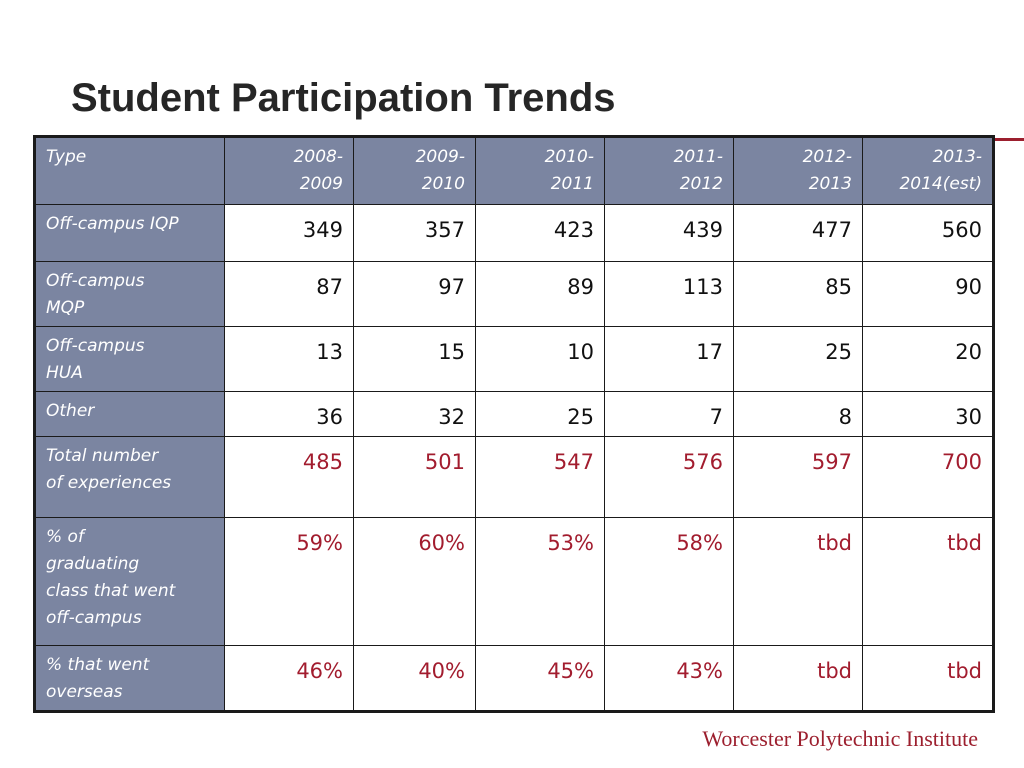 The width and height of the screenshot is (1024, 768). What do you see at coordinates (928, 414) in the screenshot?
I see `table-cell: 30` at bounding box center [928, 414].